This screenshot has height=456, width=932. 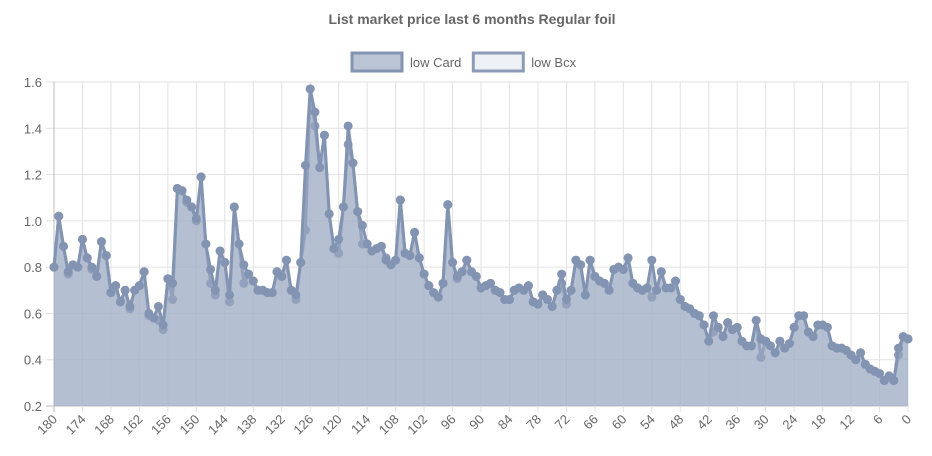 I want to click on x-tick-label: 174, so click(x=76, y=425).